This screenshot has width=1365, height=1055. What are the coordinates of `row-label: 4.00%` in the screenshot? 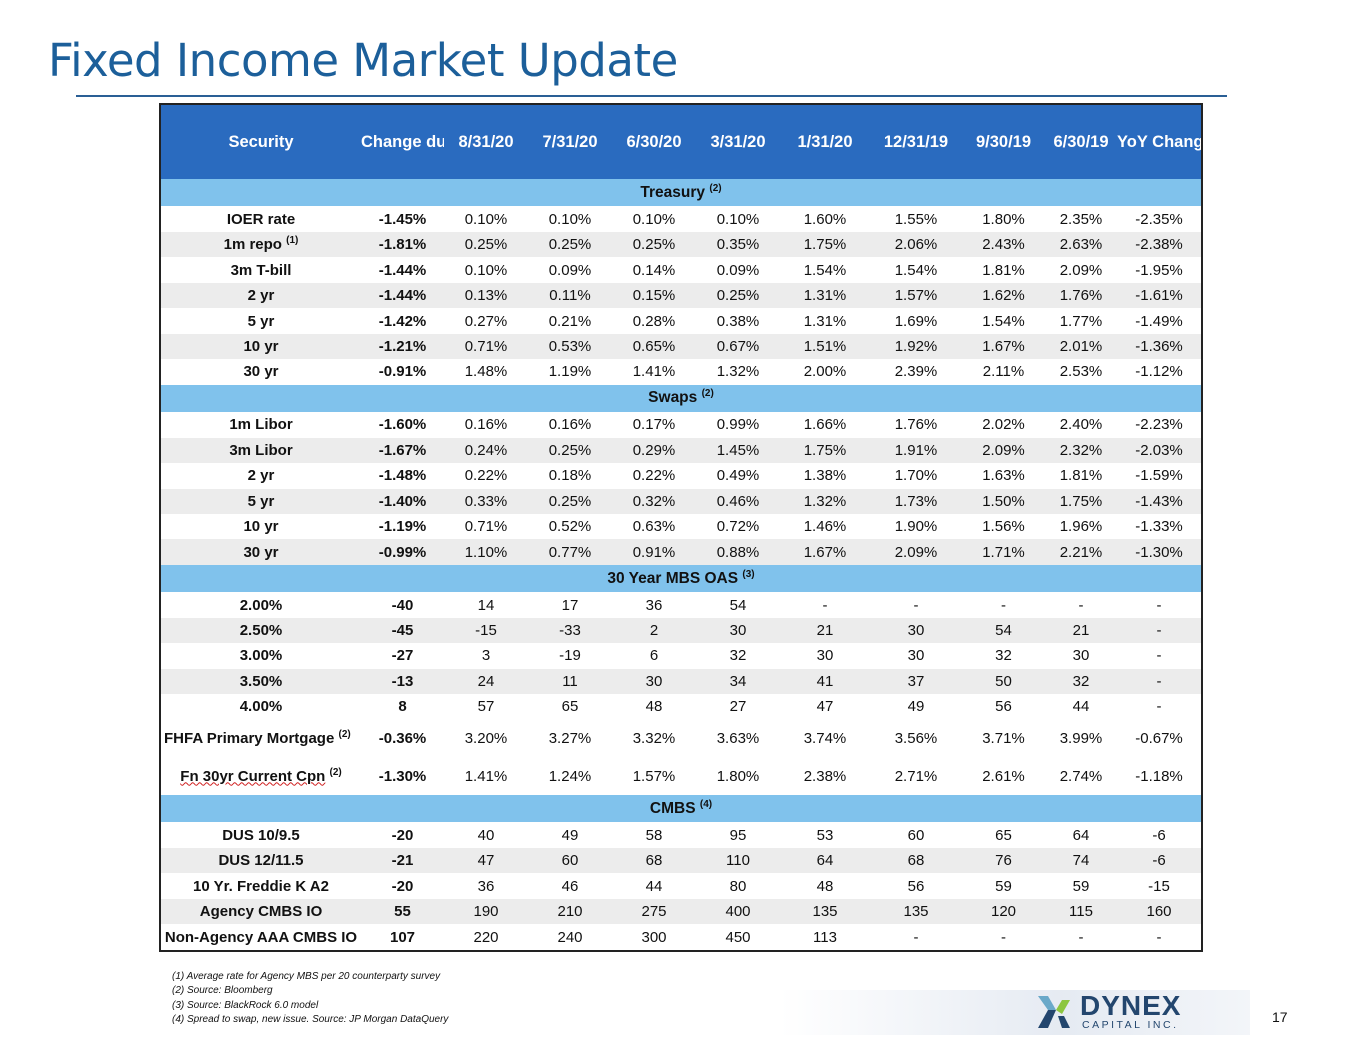 It's located at (261, 707).